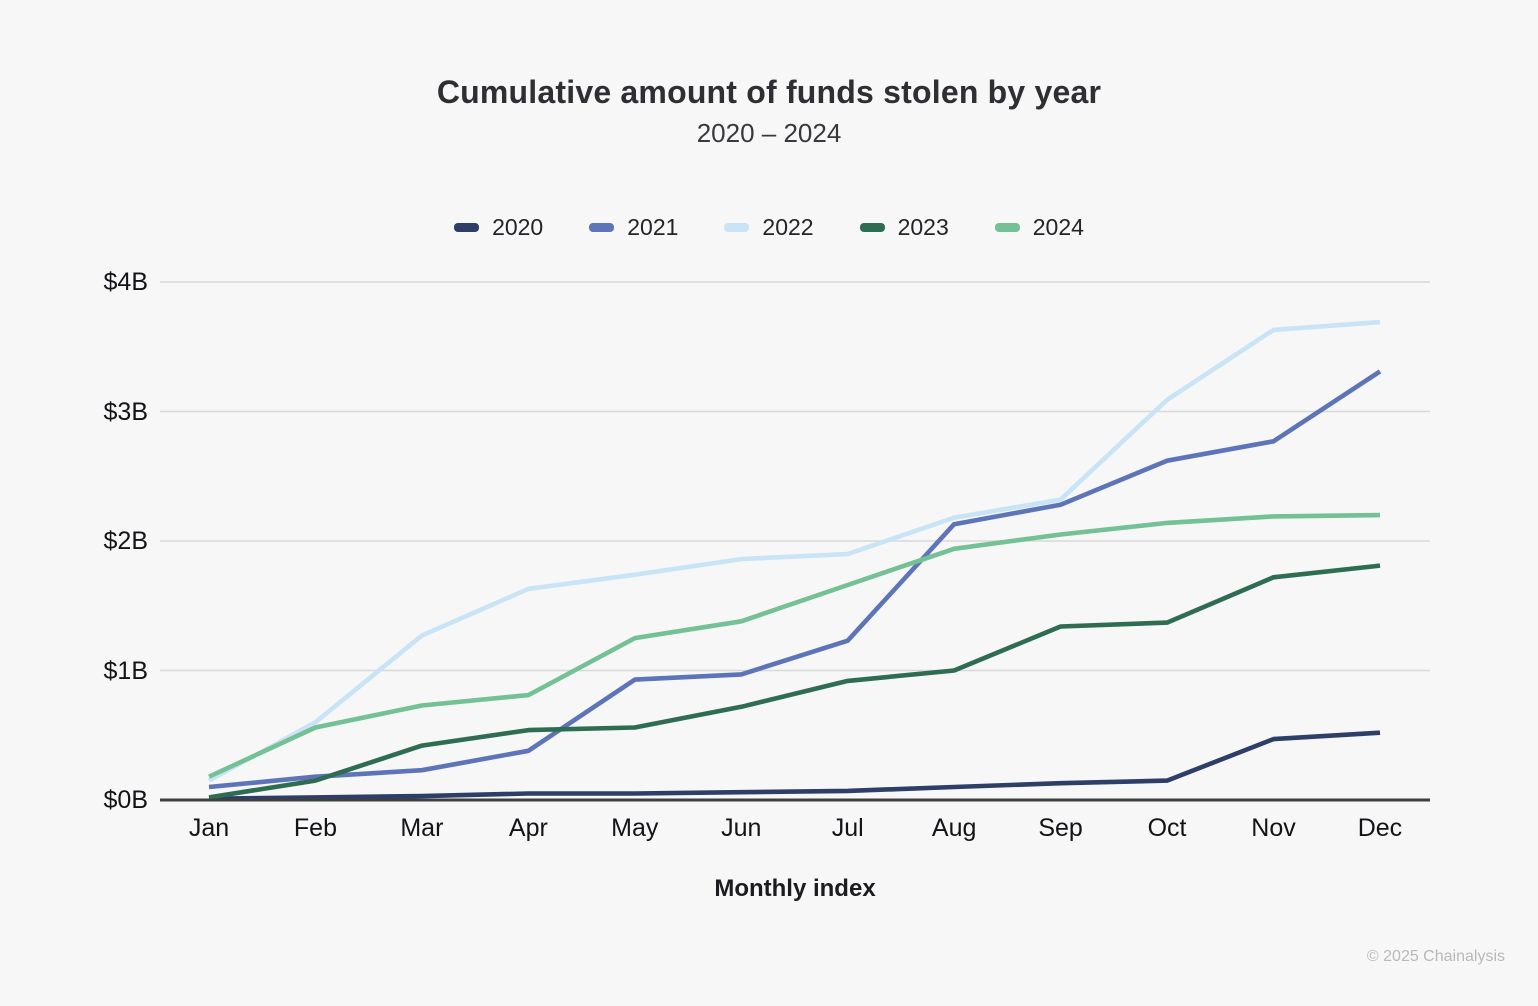 The height and width of the screenshot is (1006, 1538). Describe the element at coordinates (315, 828) in the screenshot. I see `x-tick-label-feb: Feb` at that location.